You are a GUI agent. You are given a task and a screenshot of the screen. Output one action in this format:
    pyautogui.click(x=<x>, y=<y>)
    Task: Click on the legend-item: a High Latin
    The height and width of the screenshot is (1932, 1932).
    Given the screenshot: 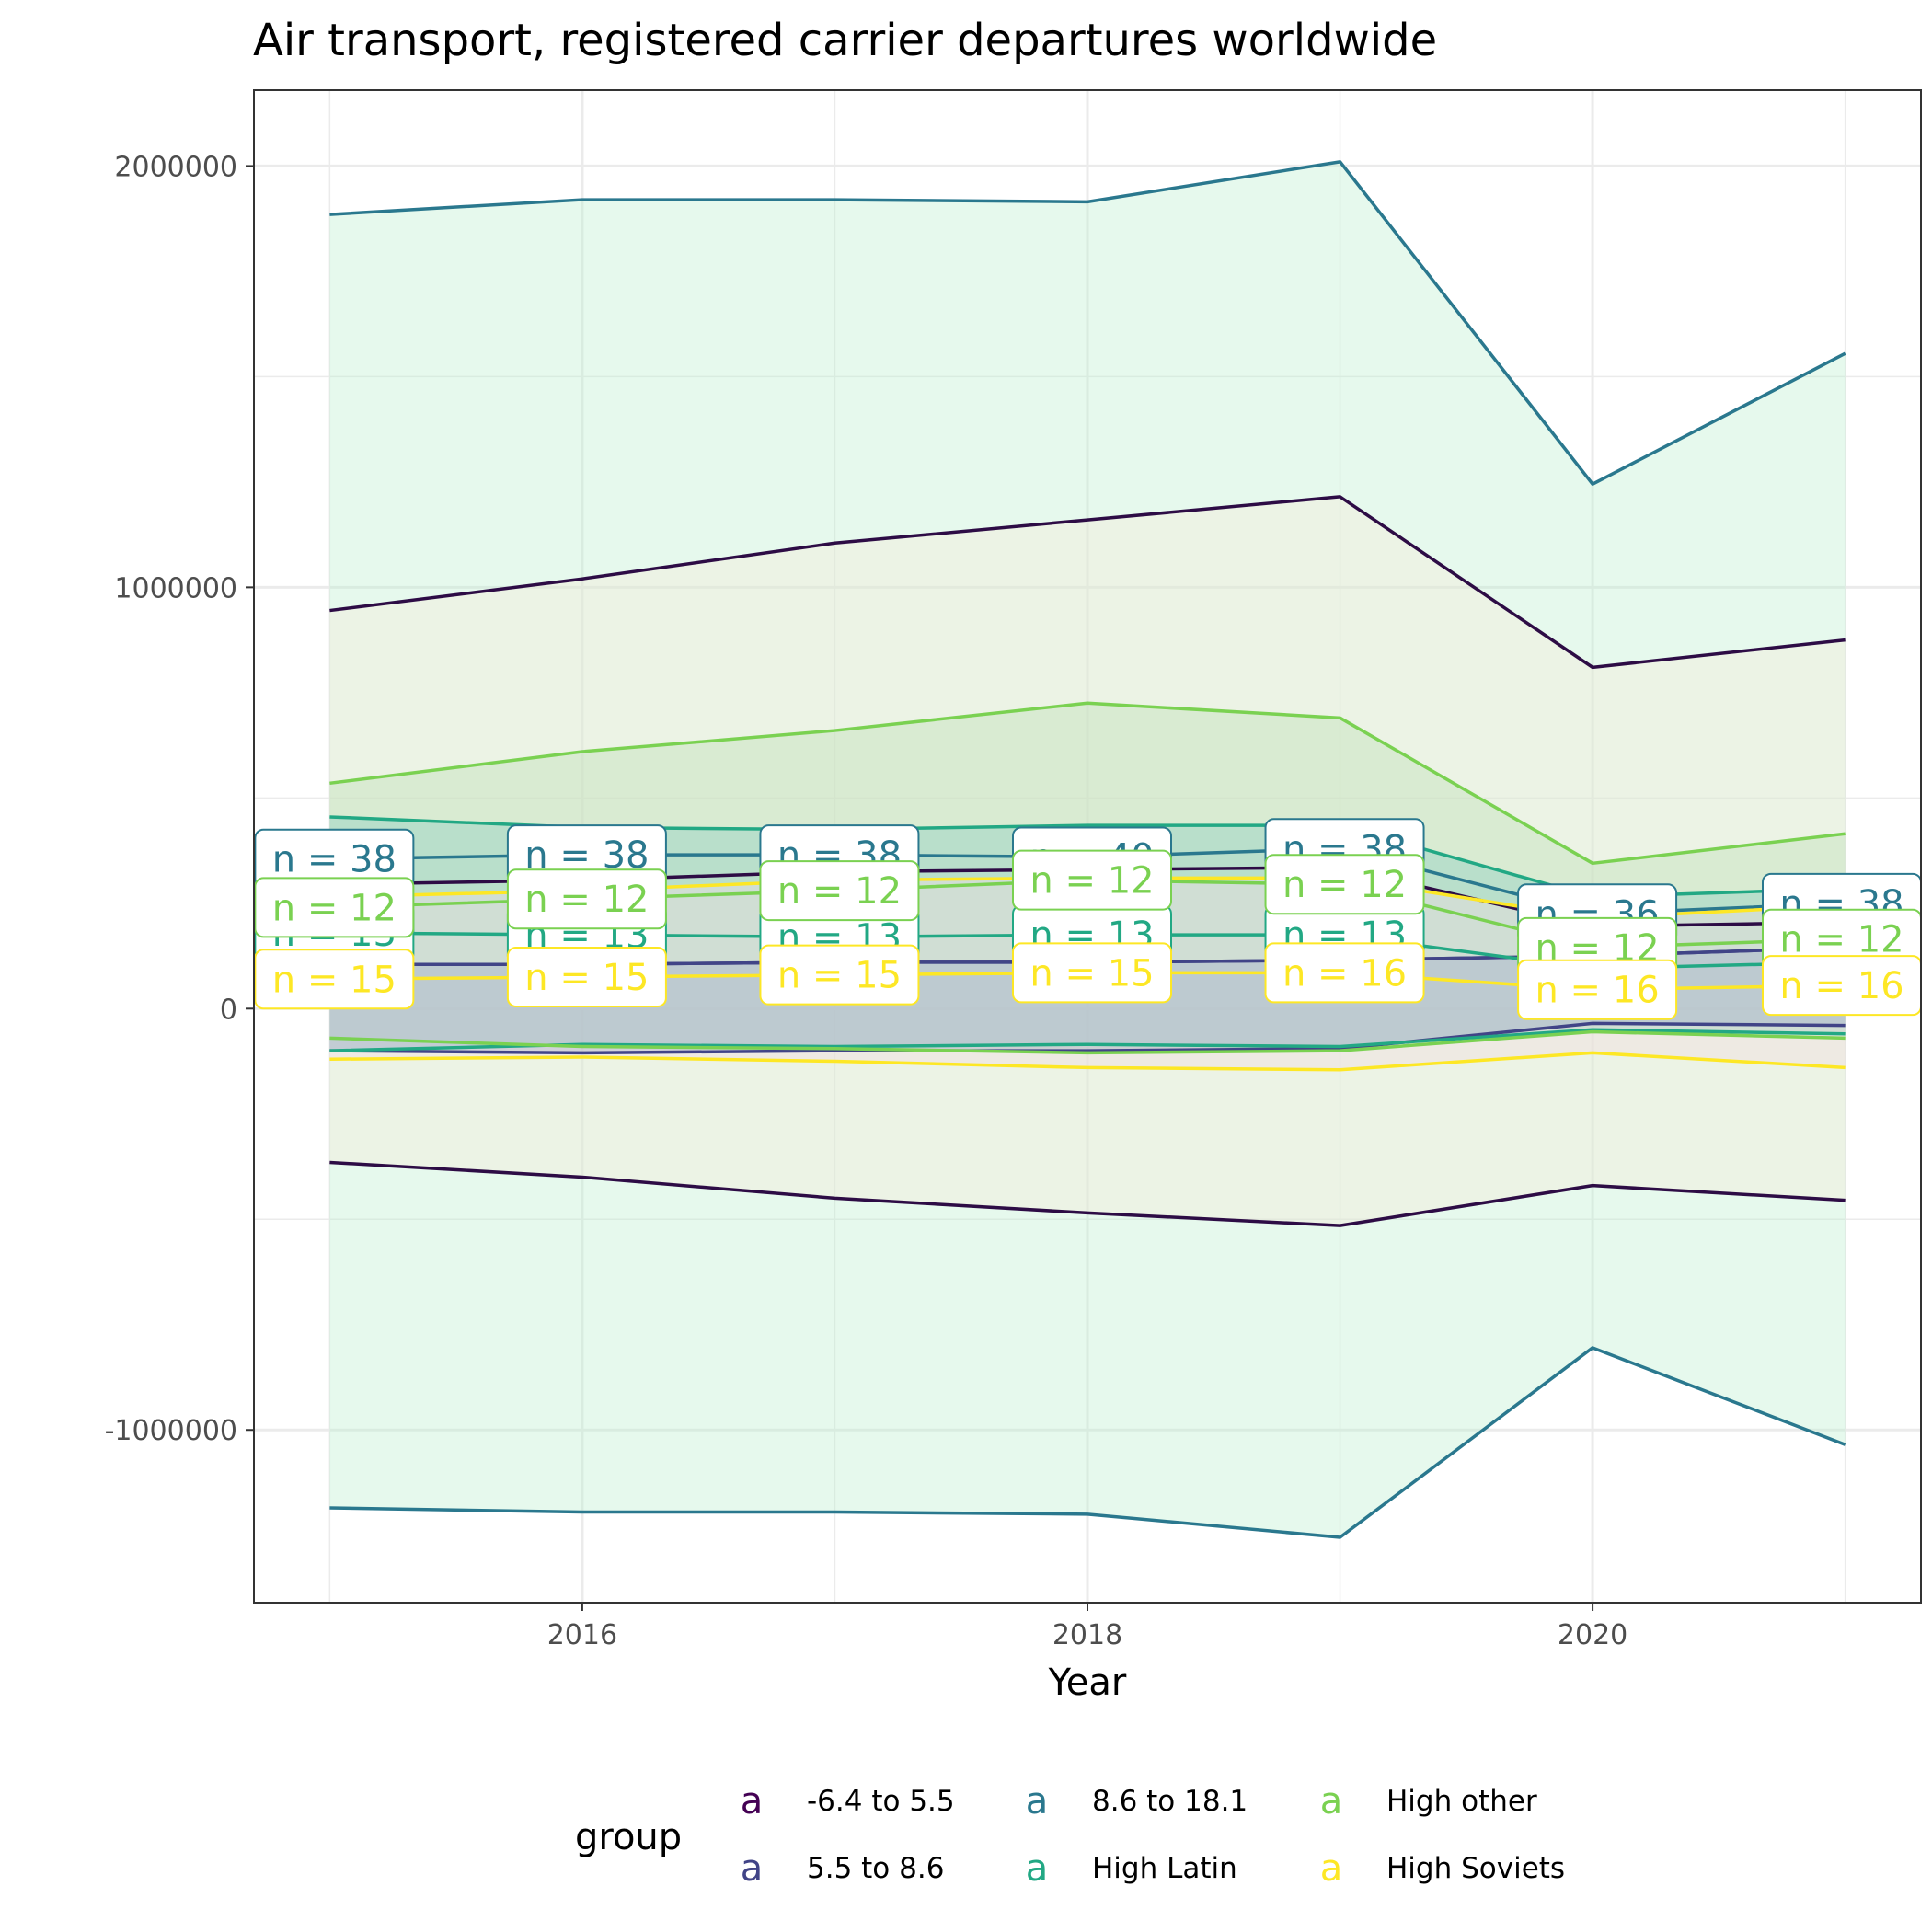 What is the action you would take?
    pyautogui.click(x=1131, y=1868)
    